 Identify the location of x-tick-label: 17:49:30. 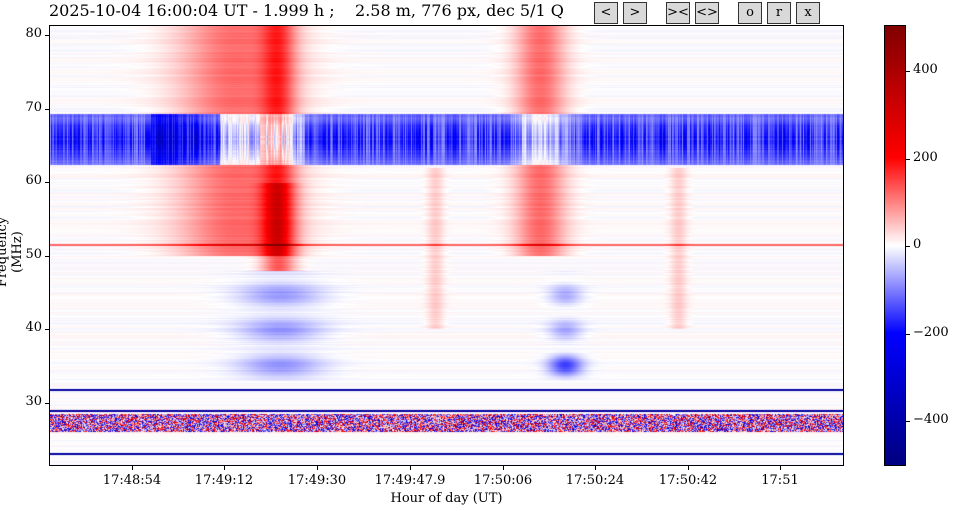
(317, 480).